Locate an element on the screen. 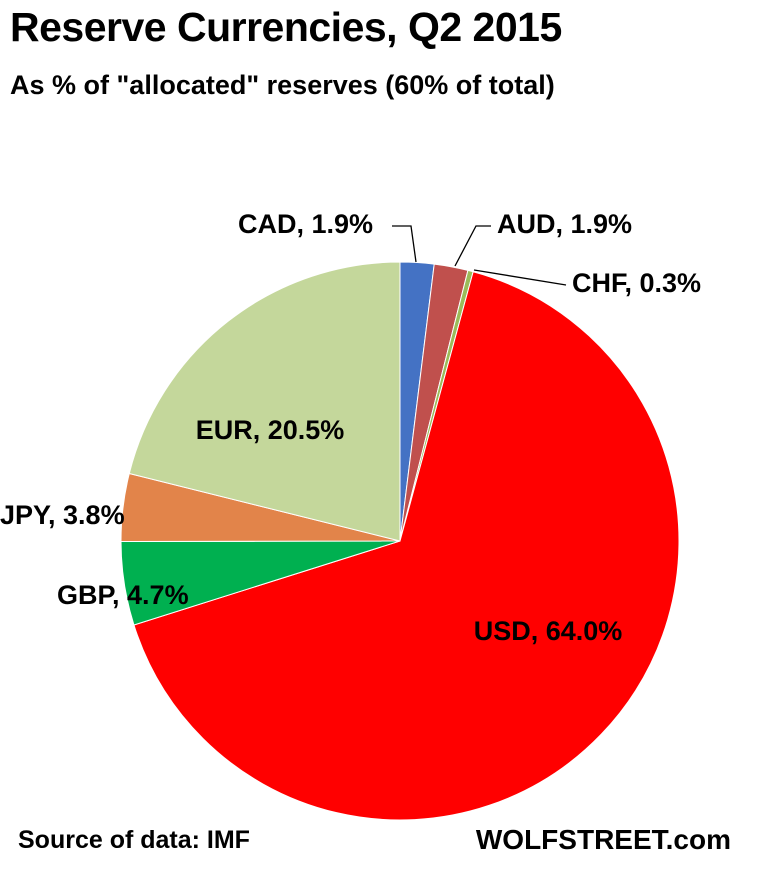 Image resolution: width=757 pixels, height=869 pixels. slice-label-chf: CHF, 0.3% is located at coordinates (636, 283).